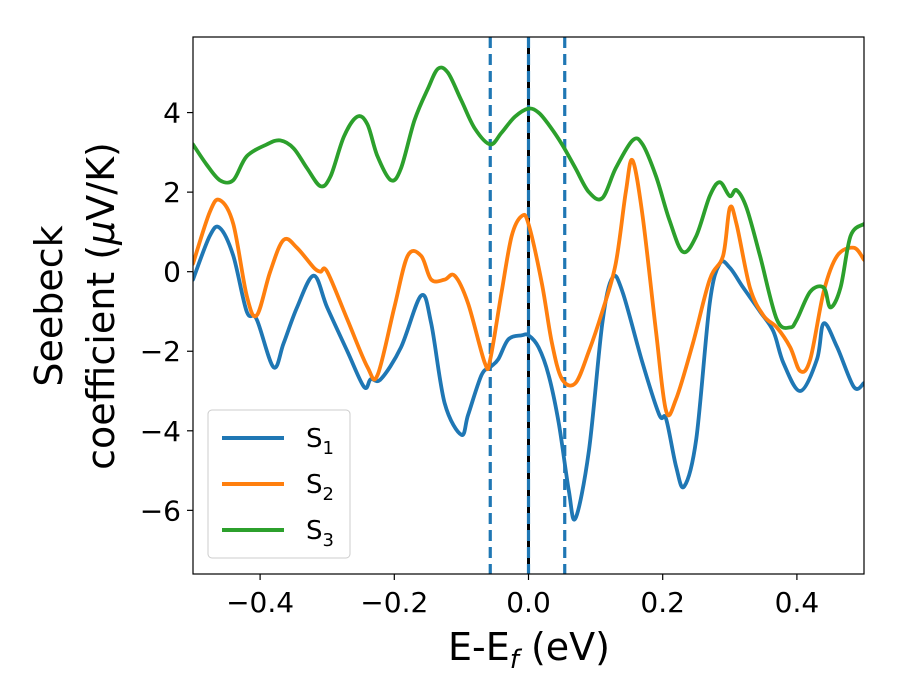  What do you see at coordinates (49, 305) in the screenshot?
I see `y-axis-label-line1: Seebeck` at bounding box center [49, 305].